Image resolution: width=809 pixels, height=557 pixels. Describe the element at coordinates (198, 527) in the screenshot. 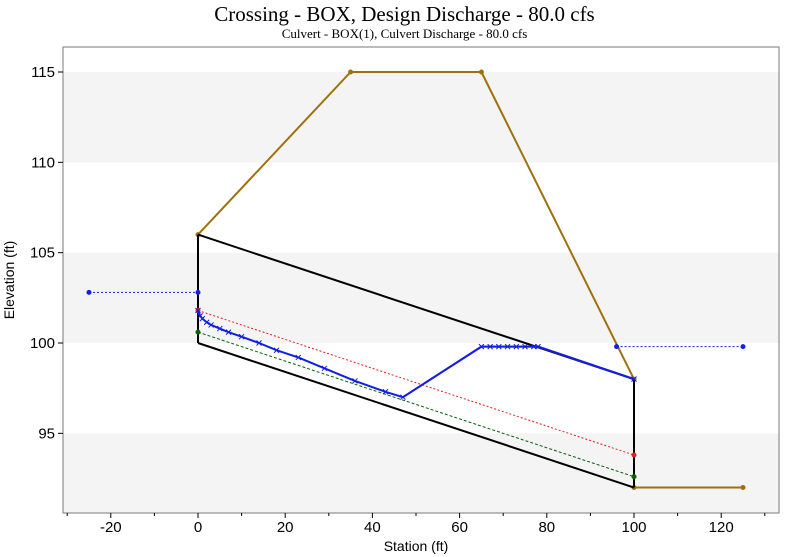

I see `x-tick-label: 0` at that location.